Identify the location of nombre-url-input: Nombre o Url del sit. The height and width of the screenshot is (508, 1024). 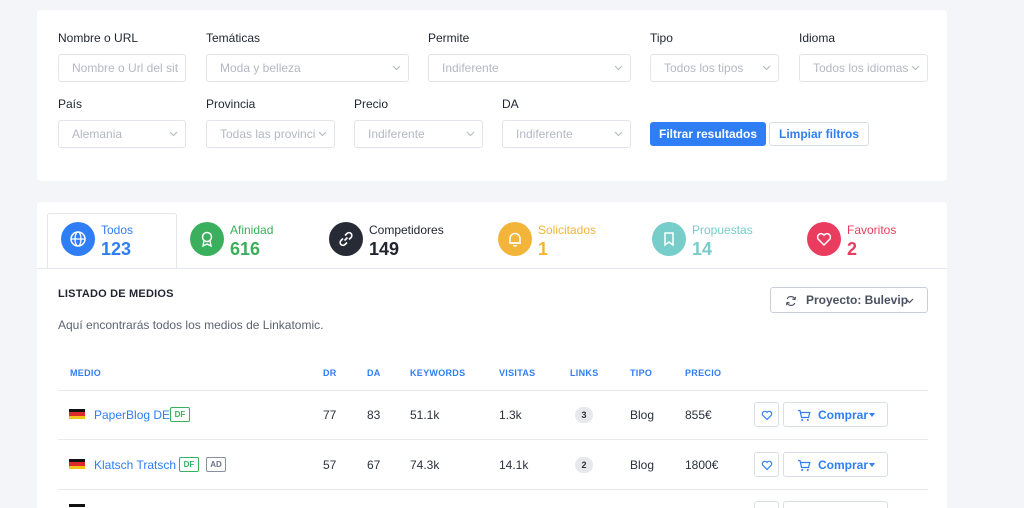
(122, 68).